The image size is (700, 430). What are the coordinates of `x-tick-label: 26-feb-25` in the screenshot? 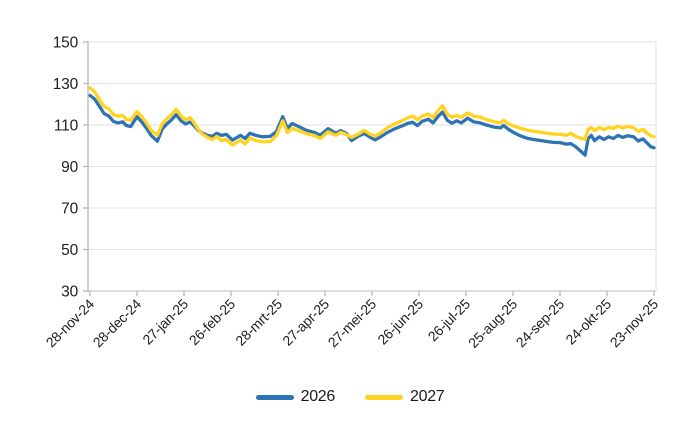 It's located at (212, 322).